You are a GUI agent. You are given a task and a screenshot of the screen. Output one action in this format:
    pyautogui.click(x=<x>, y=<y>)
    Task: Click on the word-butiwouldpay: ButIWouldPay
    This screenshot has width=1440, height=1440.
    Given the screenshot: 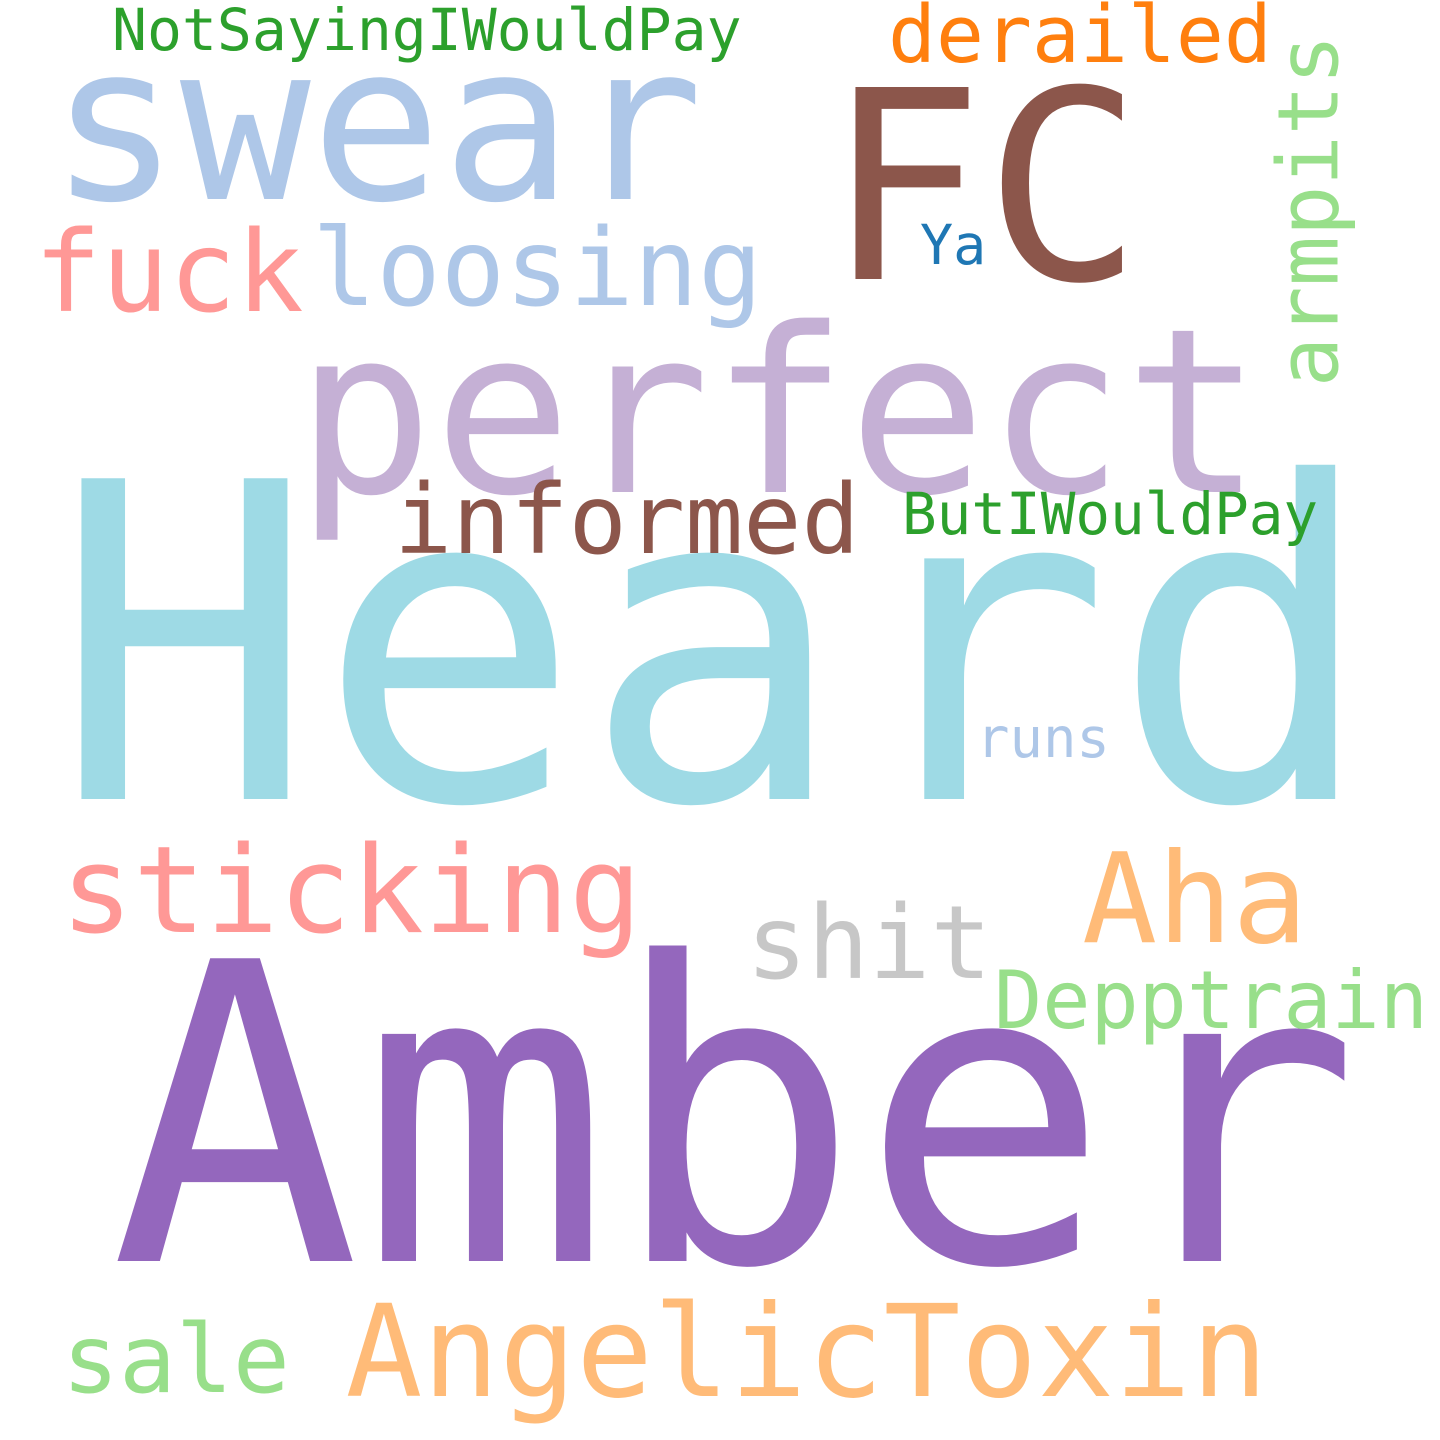 What is the action you would take?
    pyautogui.click(x=1110, y=514)
    